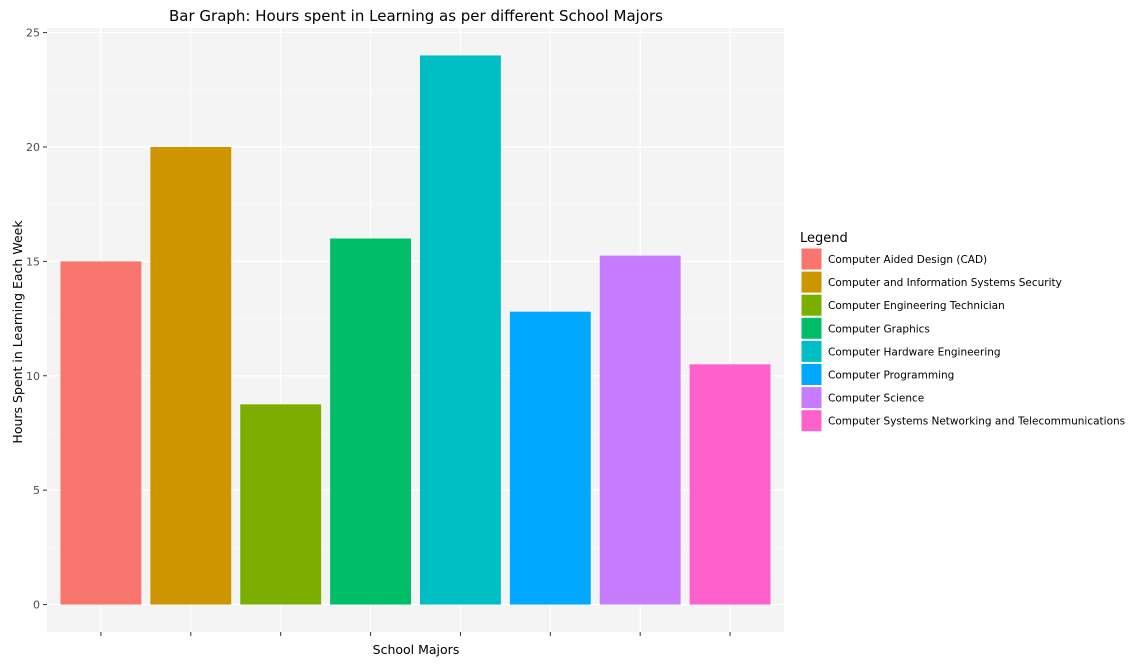  I want to click on legend-label: Computer Hardware Engineering, so click(914, 352).